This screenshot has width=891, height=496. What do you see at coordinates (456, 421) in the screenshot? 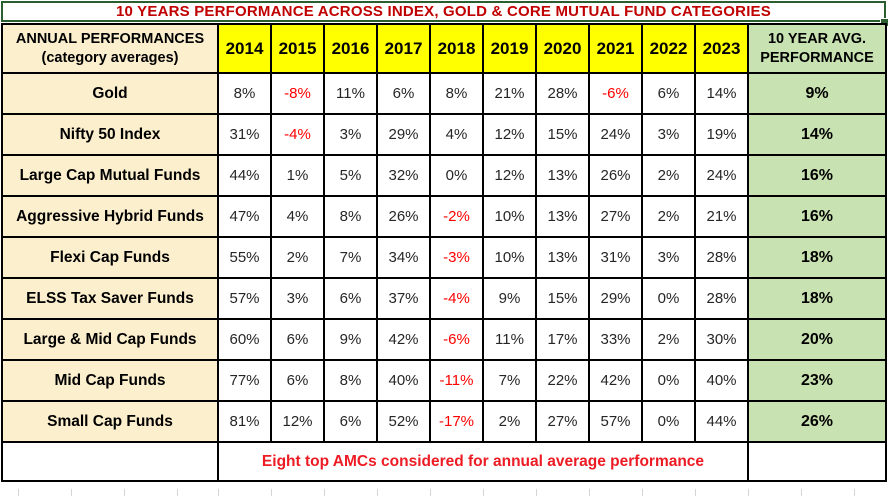
I see `value-cell: -17%` at bounding box center [456, 421].